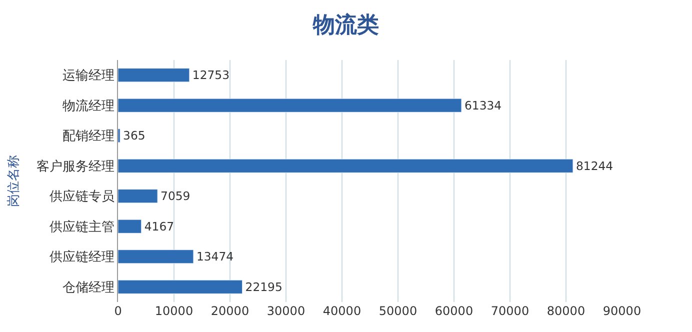 The image size is (692, 332). Describe the element at coordinates (14, 181) in the screenshot. I see `y-axis-title: 岗位名称` at that location.